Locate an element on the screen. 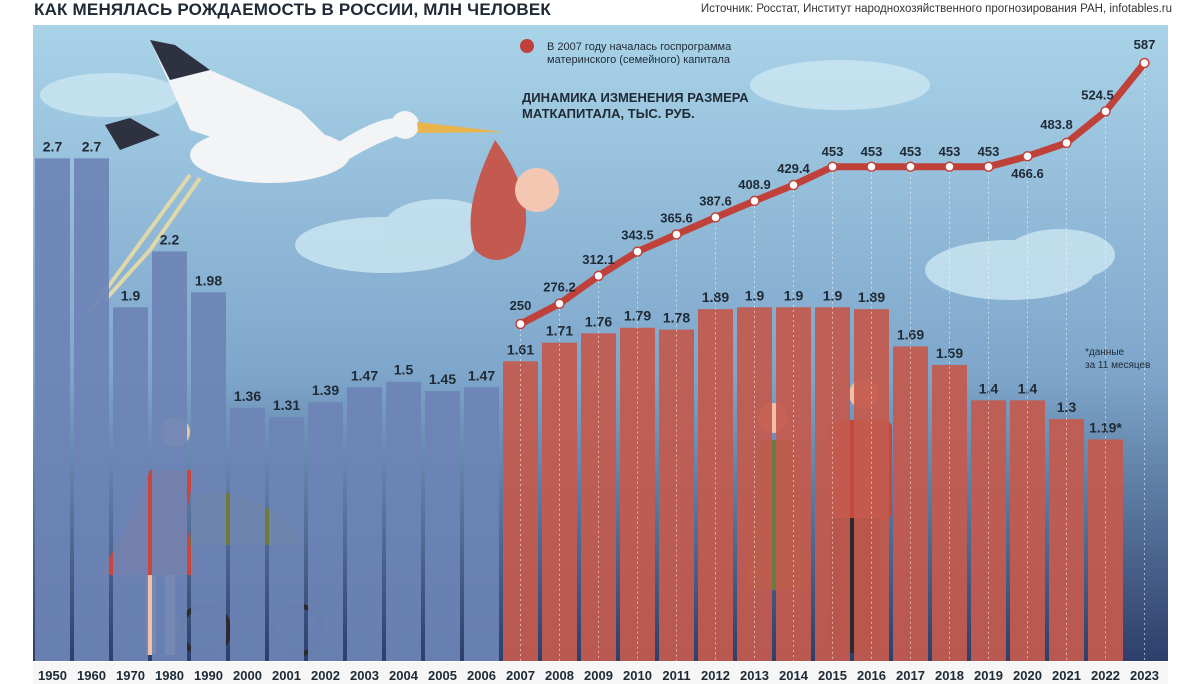 The image size is (1200, 684). line-value-label-2008: 276.2 is located at coordinates (559, 287).